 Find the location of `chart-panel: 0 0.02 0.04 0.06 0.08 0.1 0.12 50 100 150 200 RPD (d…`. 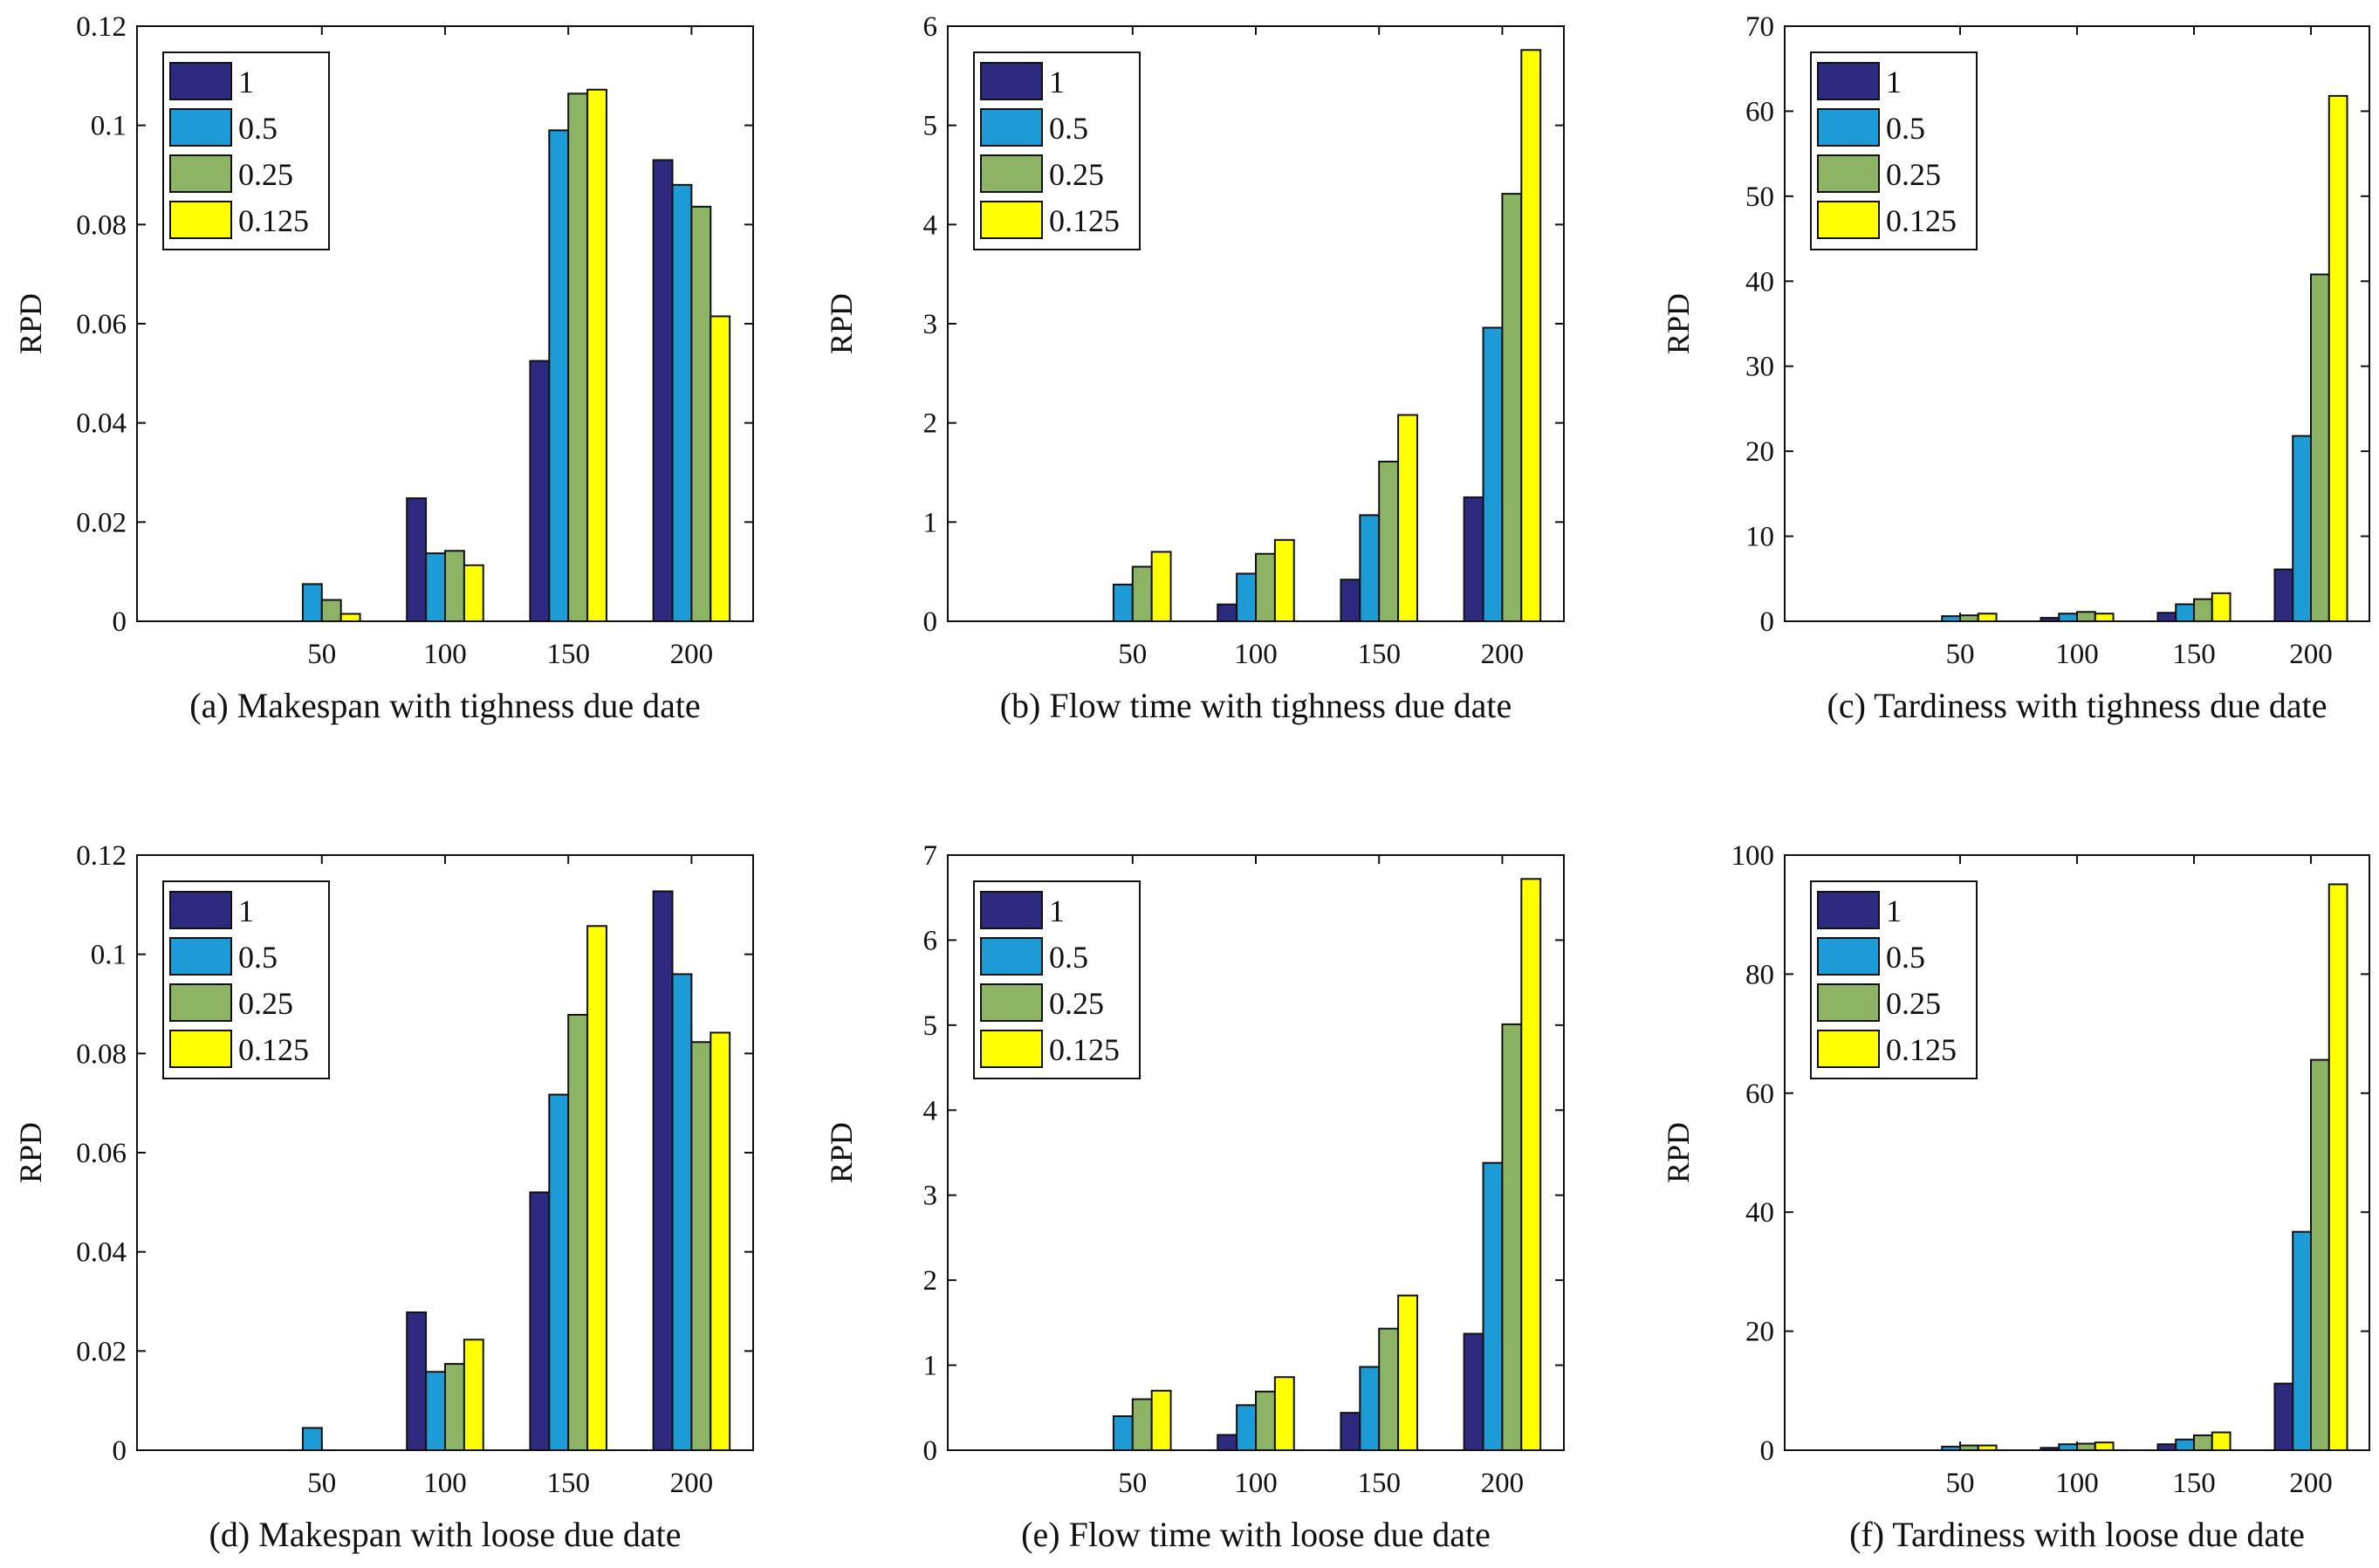

chart-panel: 0 0.02 0.04 0.06 0.08 0.1 0.12 50 100 150 200 RPD (d… is located at coordinates (383, 1197).